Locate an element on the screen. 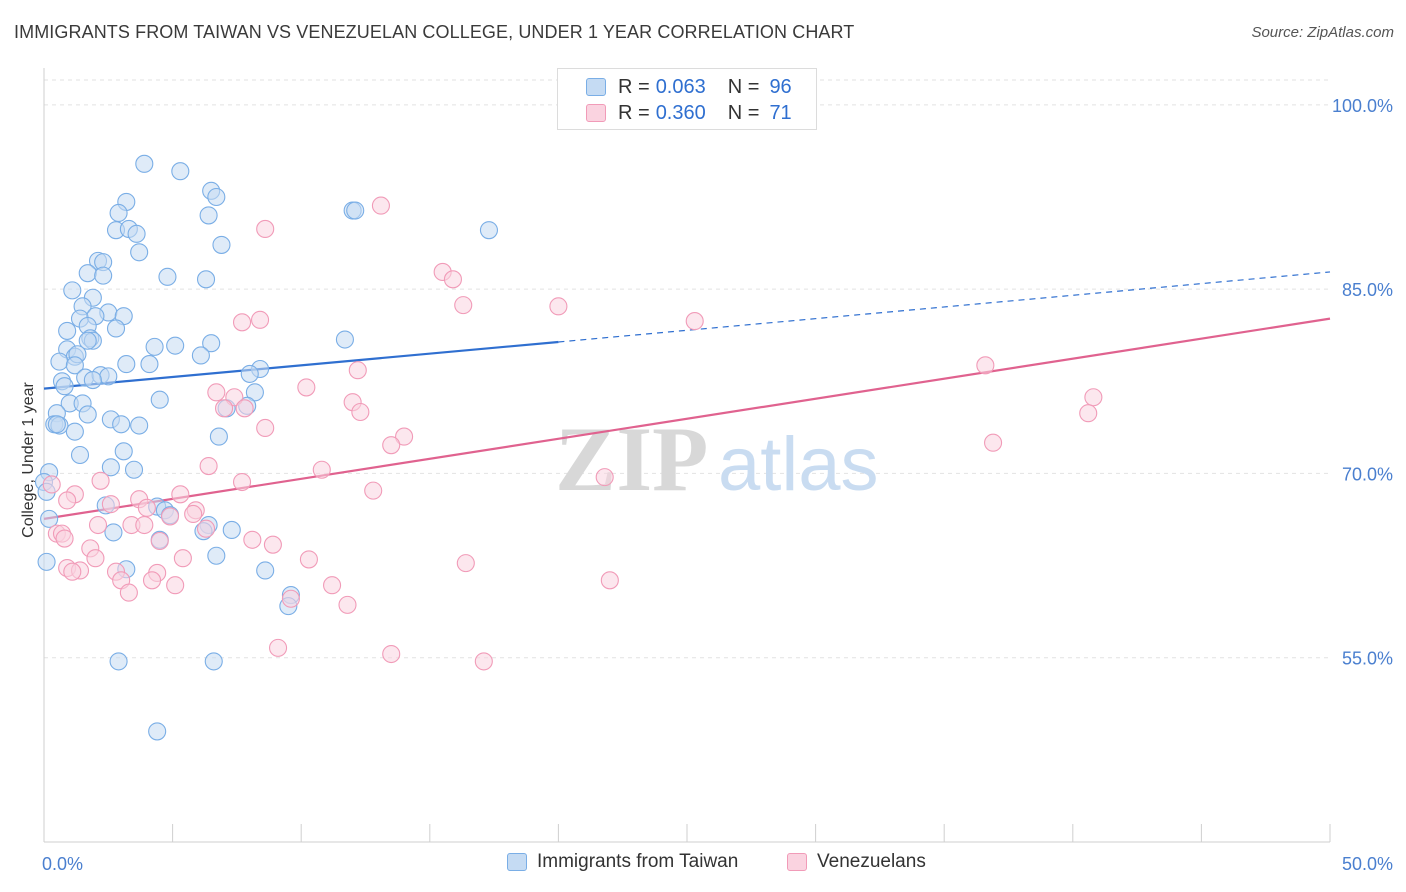 This screenshot has width=1406, height=892. watermark-zip: ZIP is located at coordinates (631, 459).